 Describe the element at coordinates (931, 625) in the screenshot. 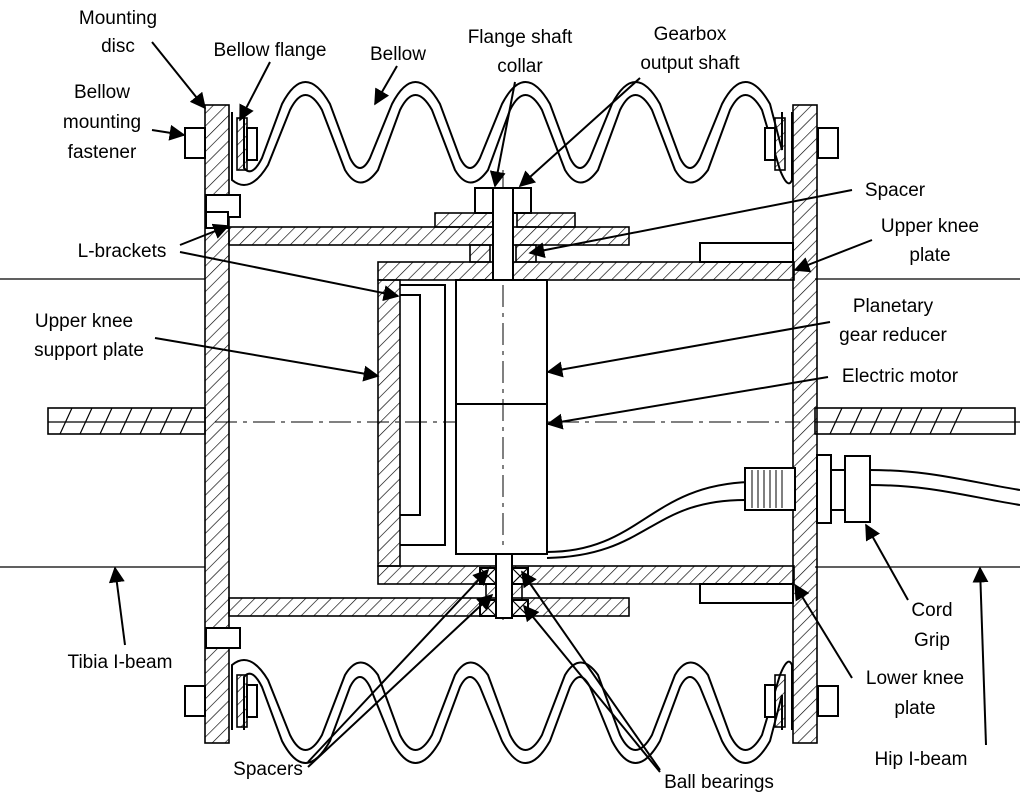

I see `label-cord-grip: Cord Grip` at that location.